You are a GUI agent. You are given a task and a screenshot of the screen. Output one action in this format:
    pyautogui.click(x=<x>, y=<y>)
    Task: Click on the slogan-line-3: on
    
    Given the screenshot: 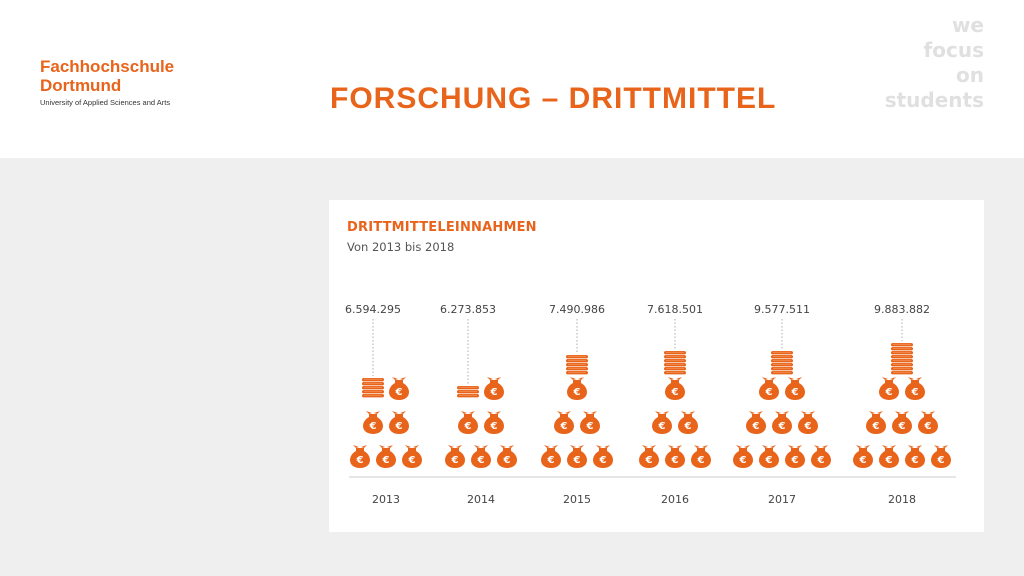 What is the action you would take?
    pyautogui.click(x=970, y=75)
    